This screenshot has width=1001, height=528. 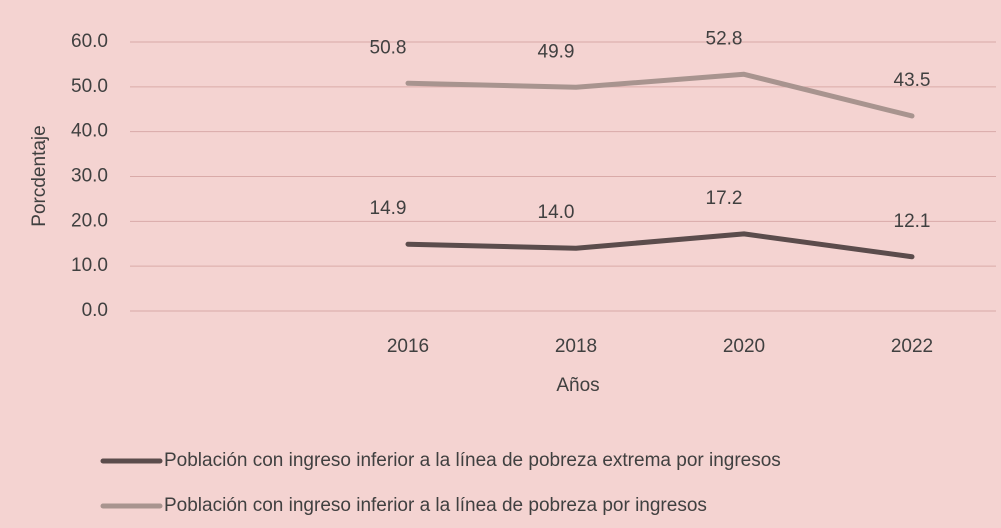 What do you see at coordinates (89, 220) in the screenshot?
I see `y-tick-label: 20.0` at bounding box center [89, 220].